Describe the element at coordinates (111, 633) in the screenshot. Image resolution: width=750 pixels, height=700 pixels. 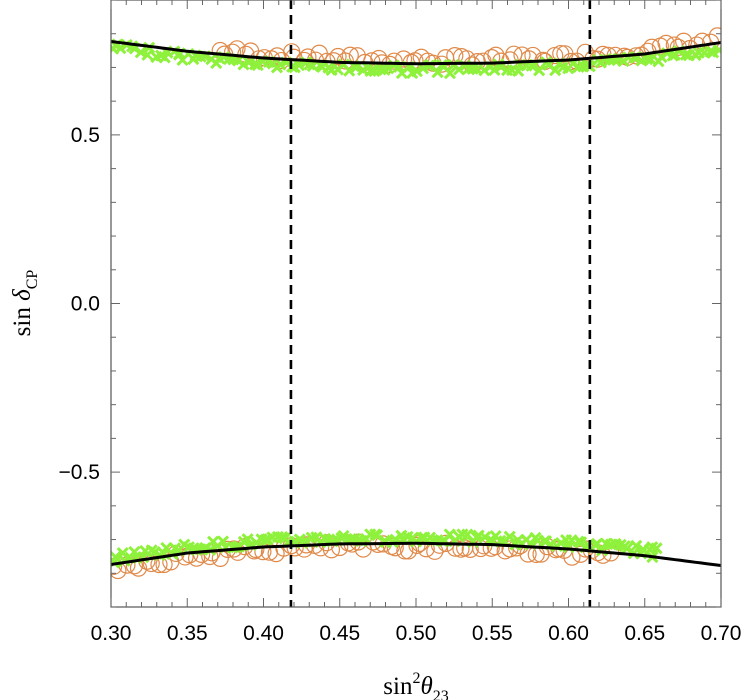
I see `x-tick-label: 0.30` at that location.